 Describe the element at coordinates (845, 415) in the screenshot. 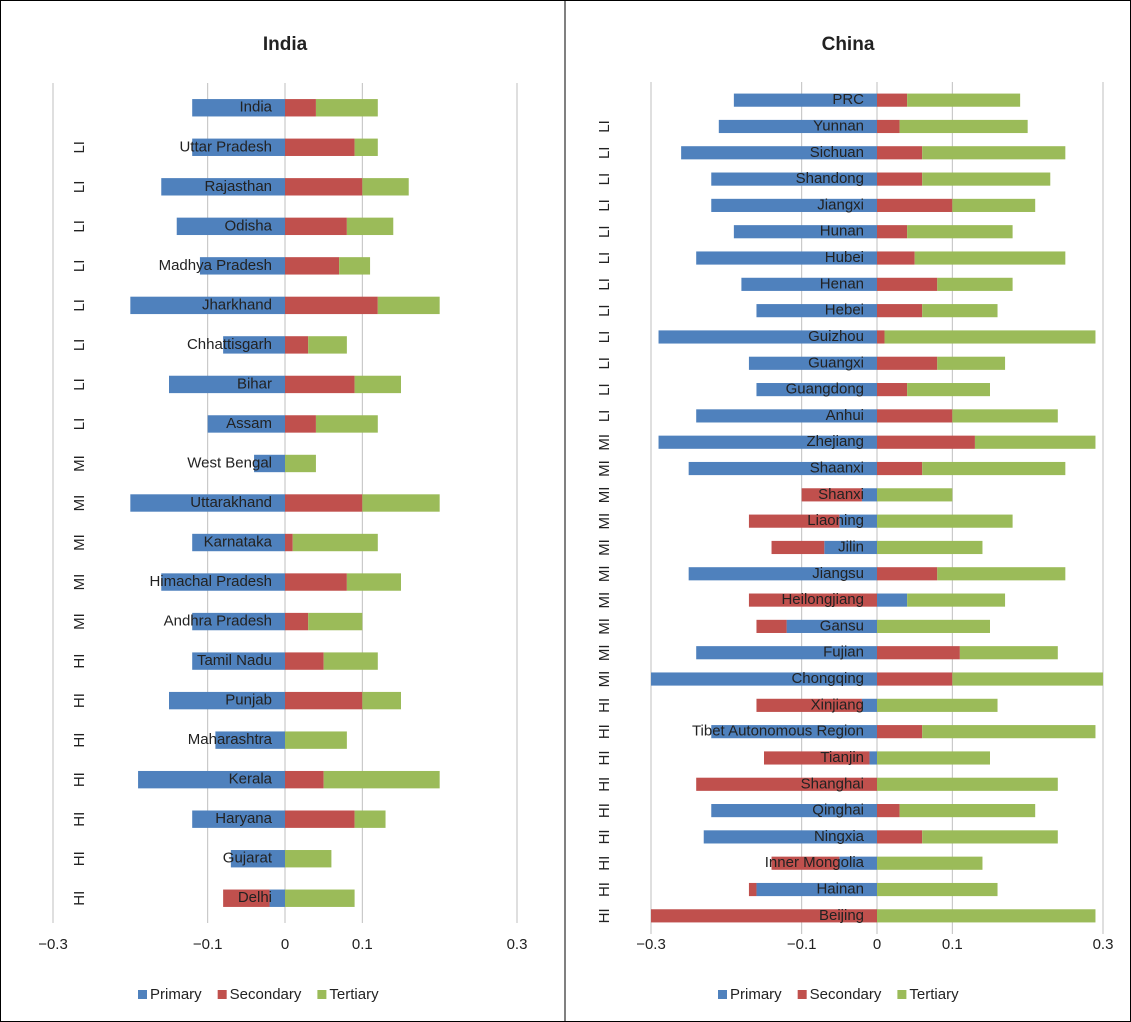

I see `category-label: Anhui` at that location.